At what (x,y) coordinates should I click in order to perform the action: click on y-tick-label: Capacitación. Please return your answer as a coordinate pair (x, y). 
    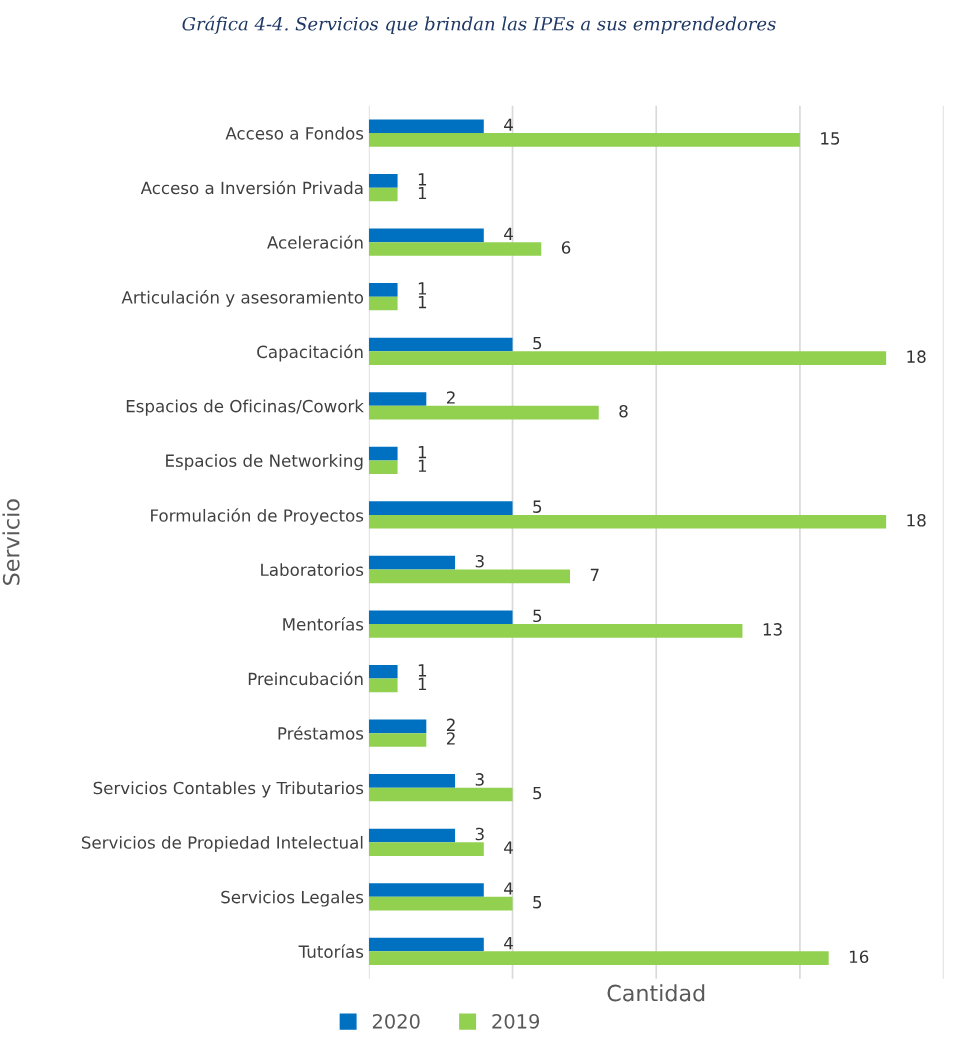
    Looking at the image, I should click on (310, 353).